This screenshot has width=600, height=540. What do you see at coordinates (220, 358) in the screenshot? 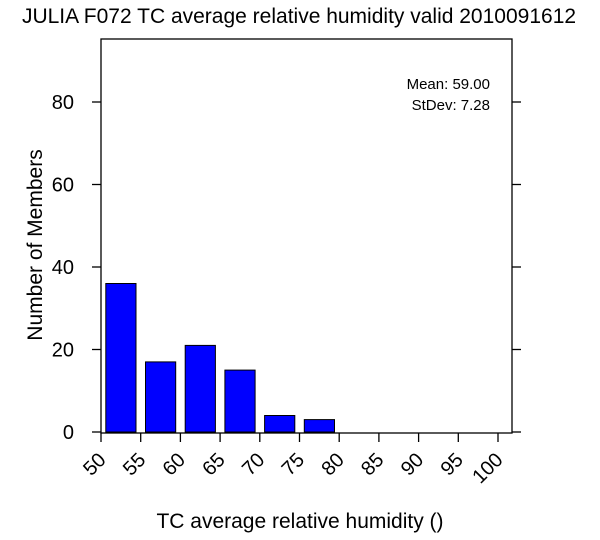
I see `bars-layer` at bounding box center [220, 358].